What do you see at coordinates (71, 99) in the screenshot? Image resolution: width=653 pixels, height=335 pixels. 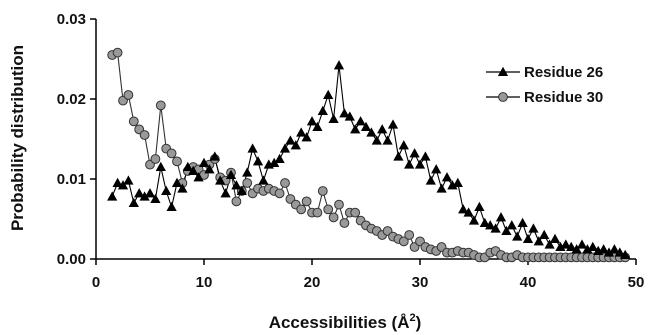 I see `y-tick-label: 0.02` at bounding box center [71, 99].